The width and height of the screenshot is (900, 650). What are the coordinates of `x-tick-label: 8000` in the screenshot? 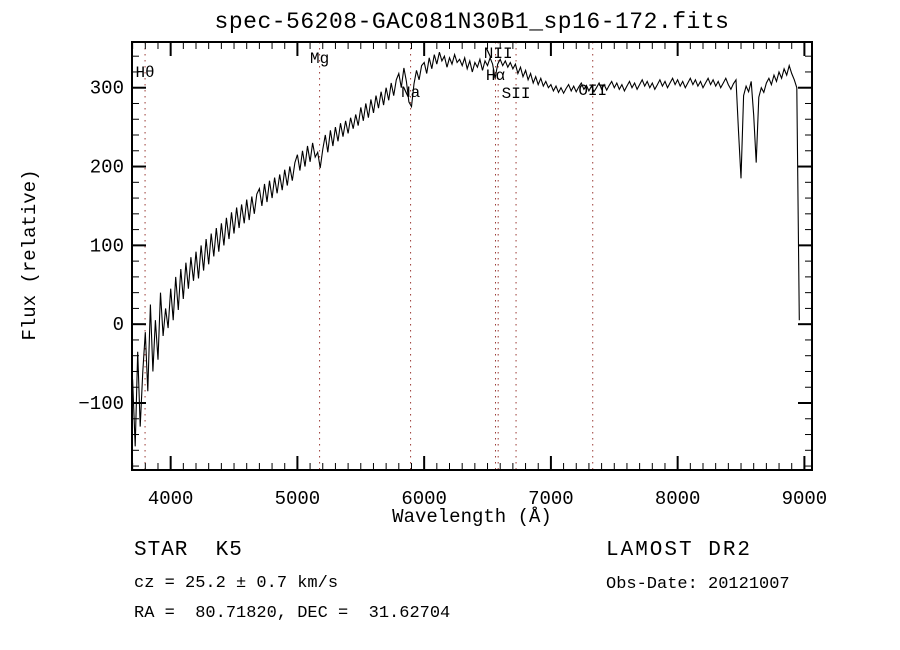 It's located at (678, 499).